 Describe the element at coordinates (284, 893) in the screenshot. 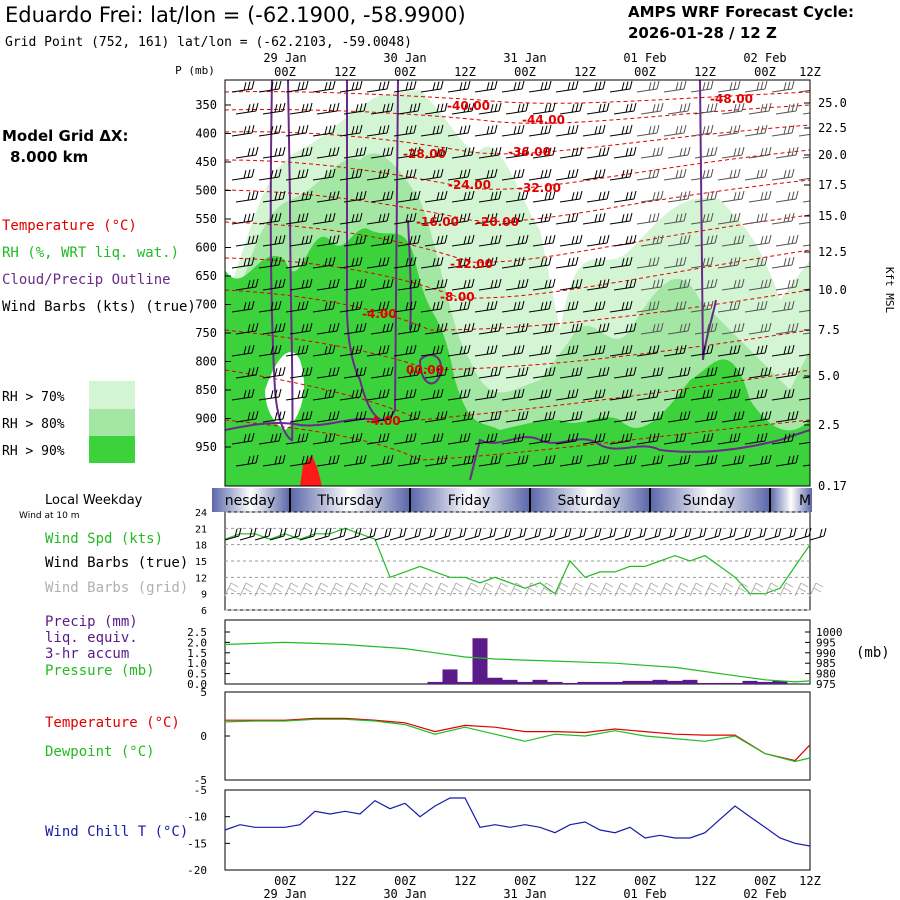

I see `date-label: 29 Jan` at that location.